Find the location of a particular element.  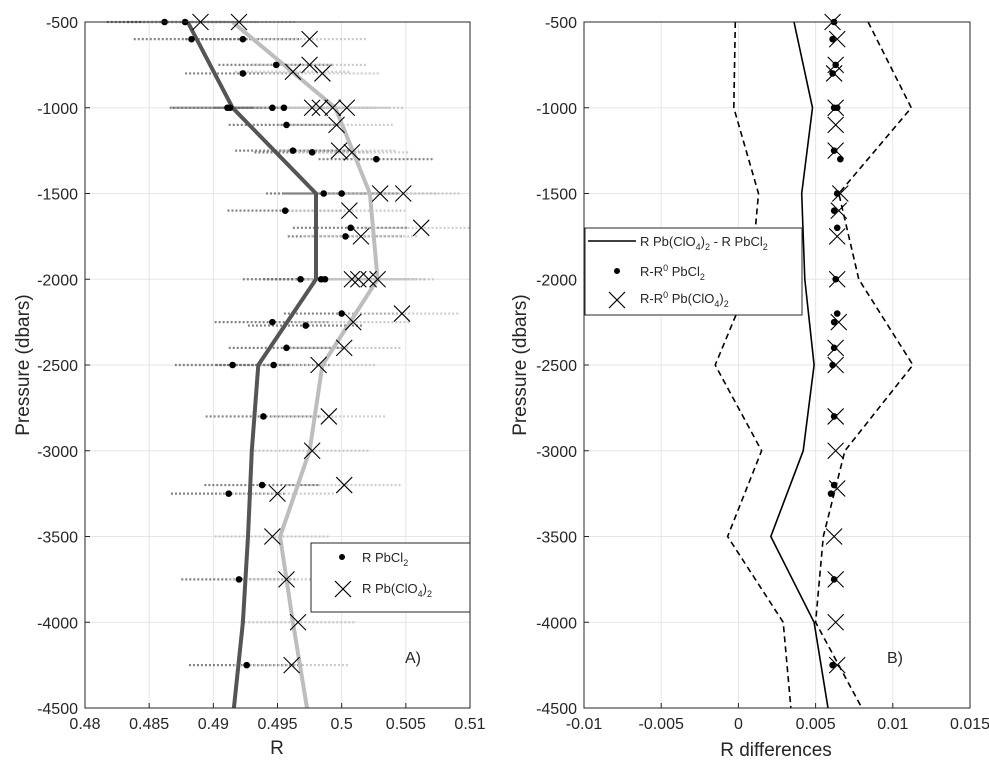

upper-bound-line is located at coordinates (864, 365).